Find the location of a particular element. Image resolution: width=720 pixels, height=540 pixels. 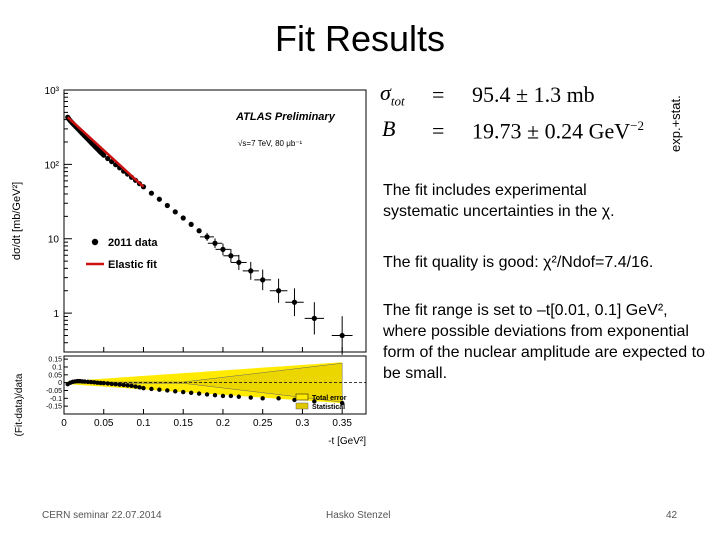

residual-y-tick-label: 0.05 is located at coordinates (55, 375).